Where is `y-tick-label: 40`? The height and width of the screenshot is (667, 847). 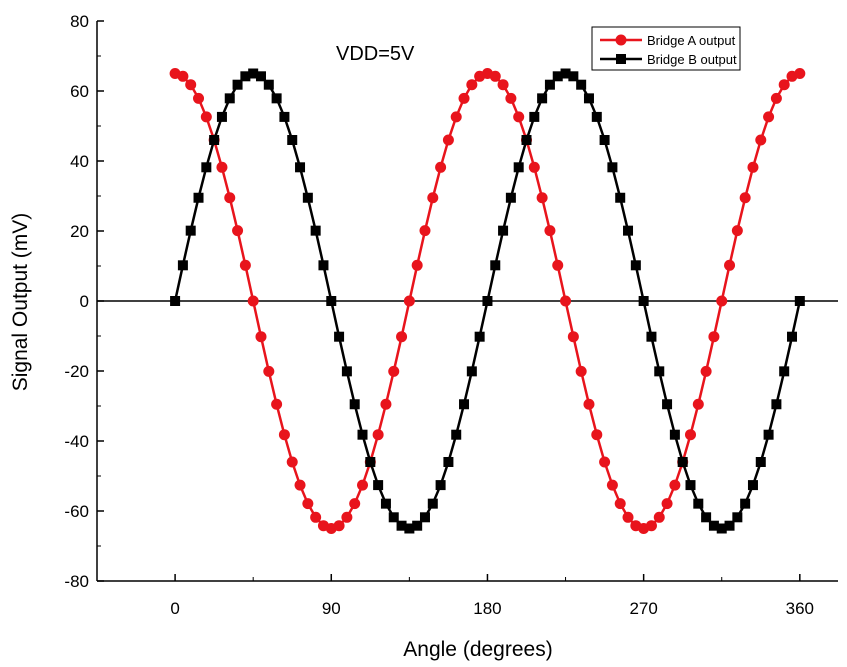 y-tick-label: 40 is located at coordinates (79, 161).